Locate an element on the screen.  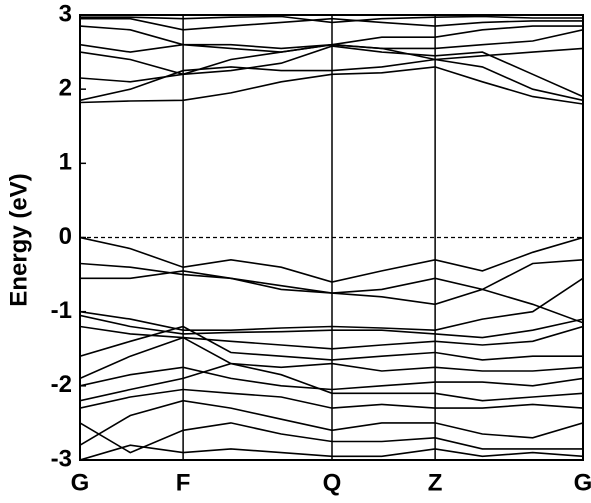
x-tick-label: Q is located at coordinates (332, 482).